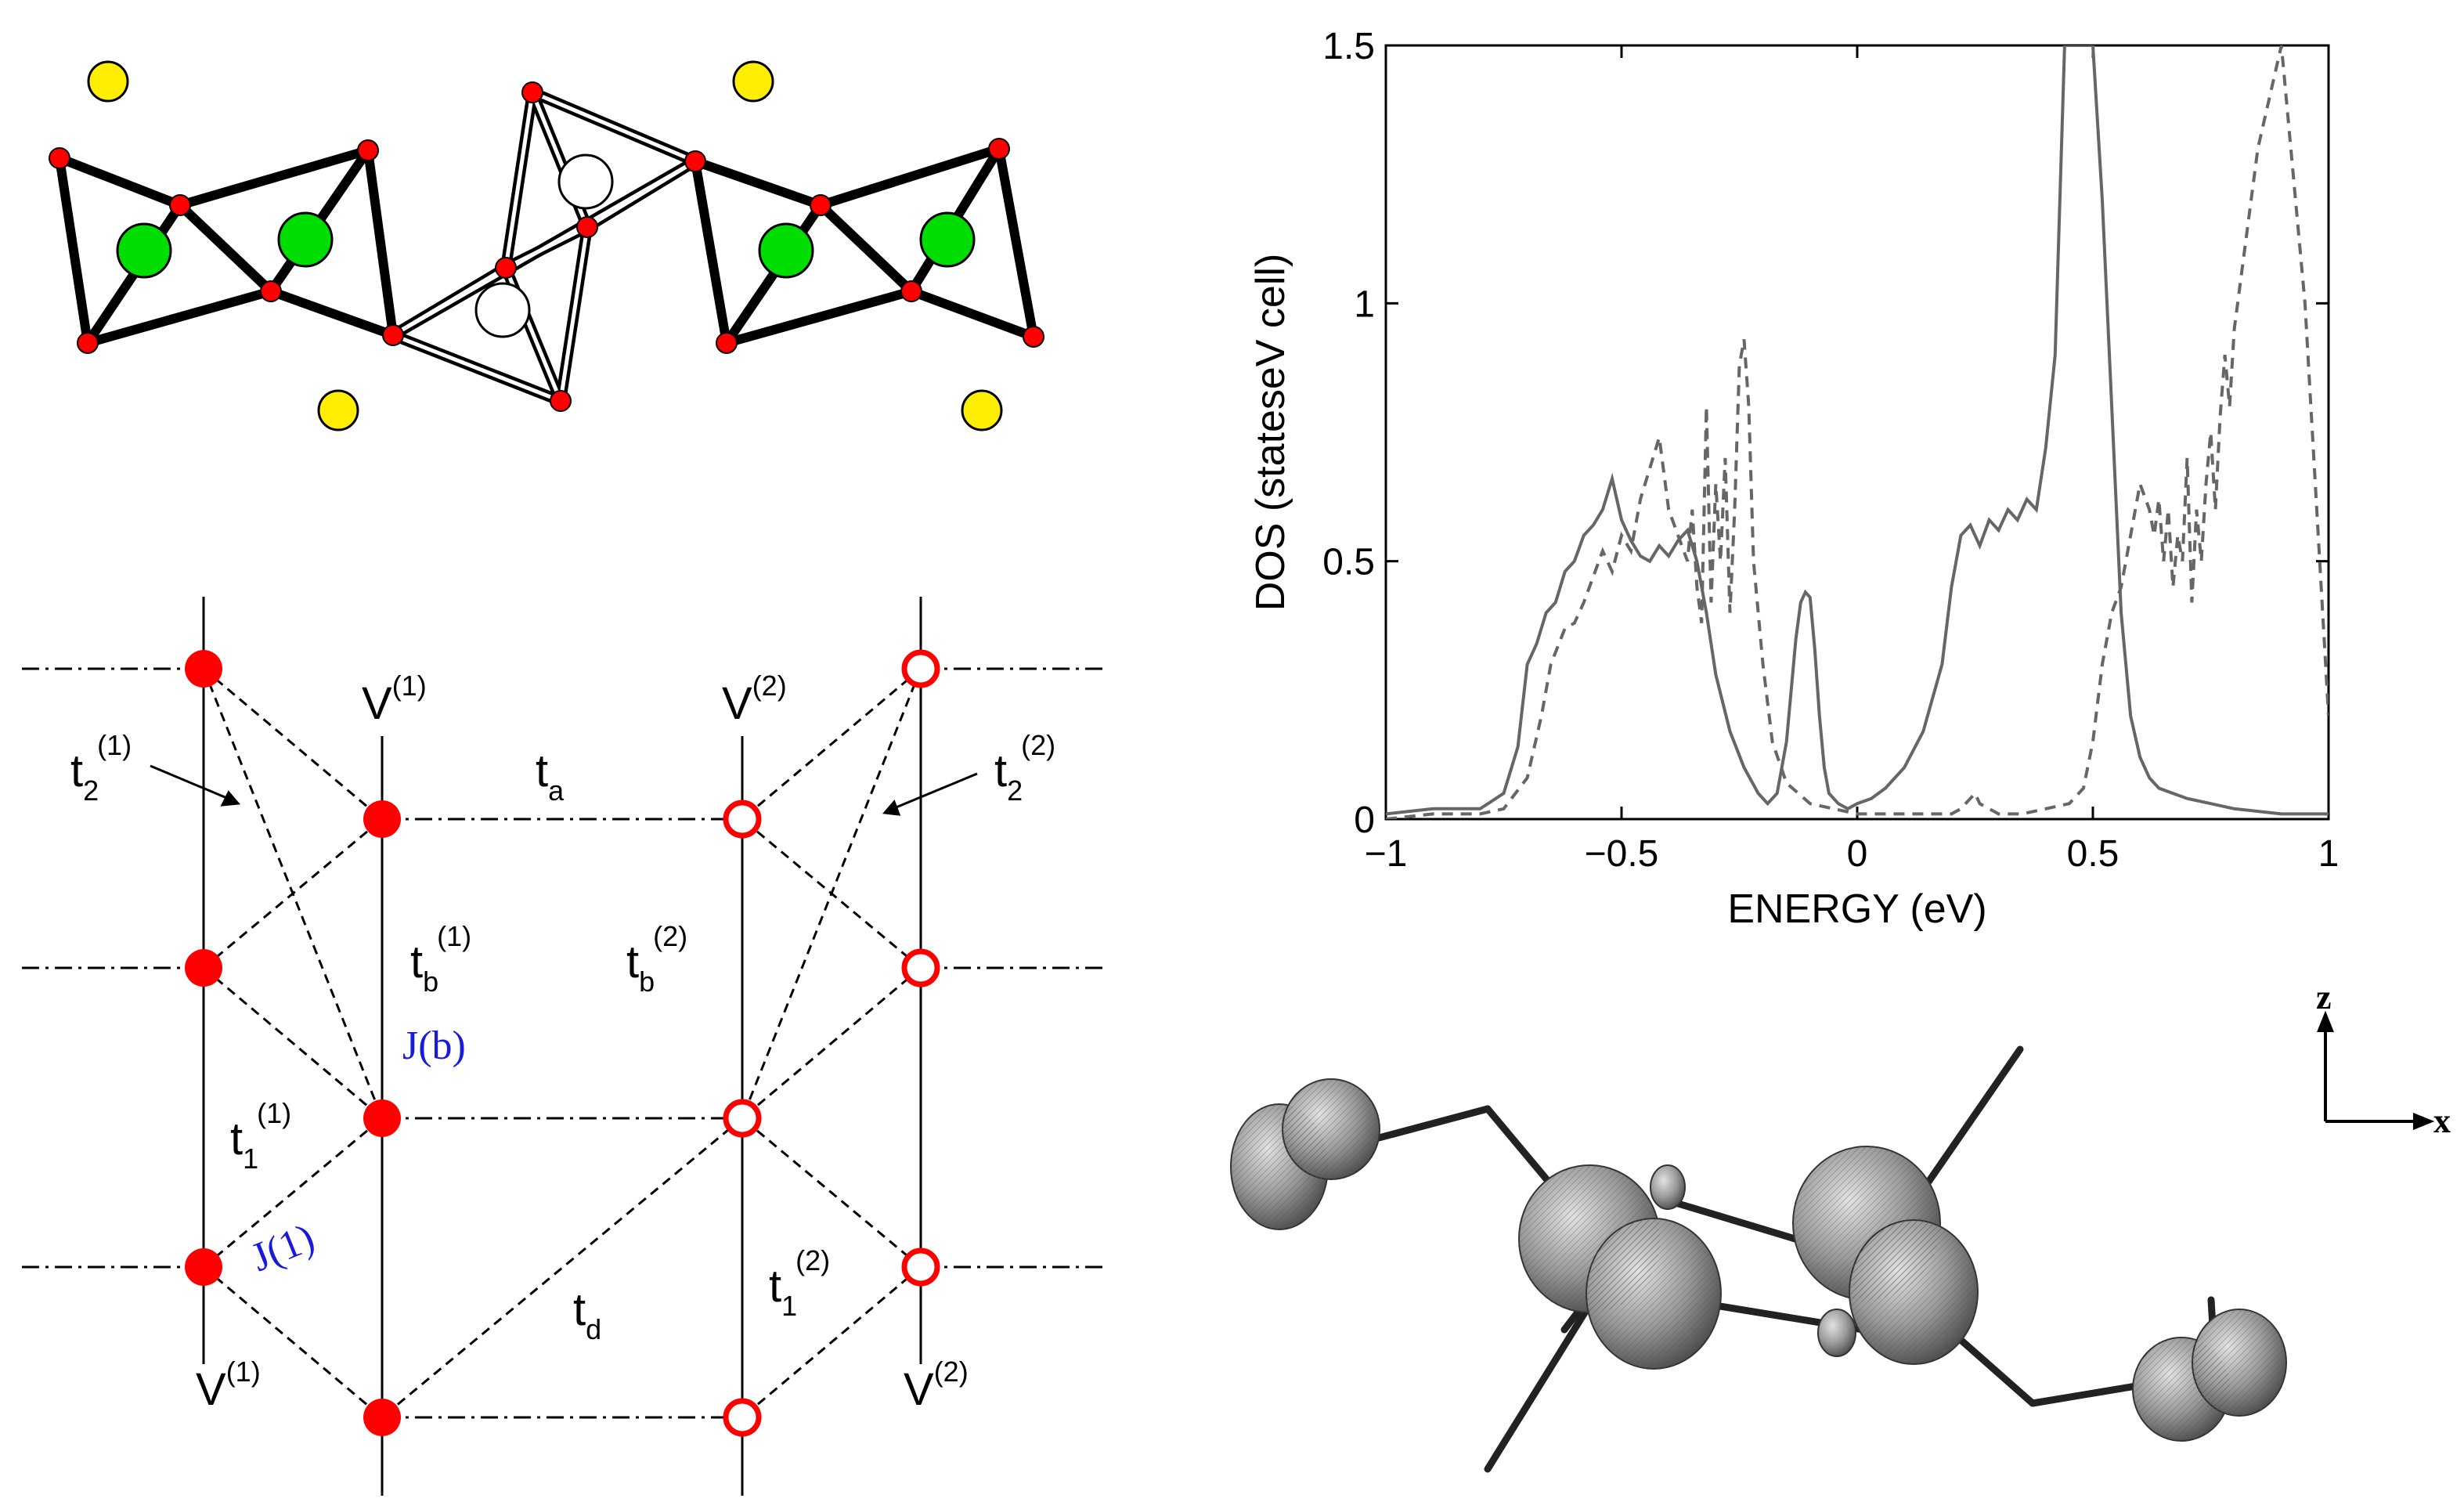 This screenshot has height=1509, width=2464. I want to click on label-arrows, so click(564, 790).